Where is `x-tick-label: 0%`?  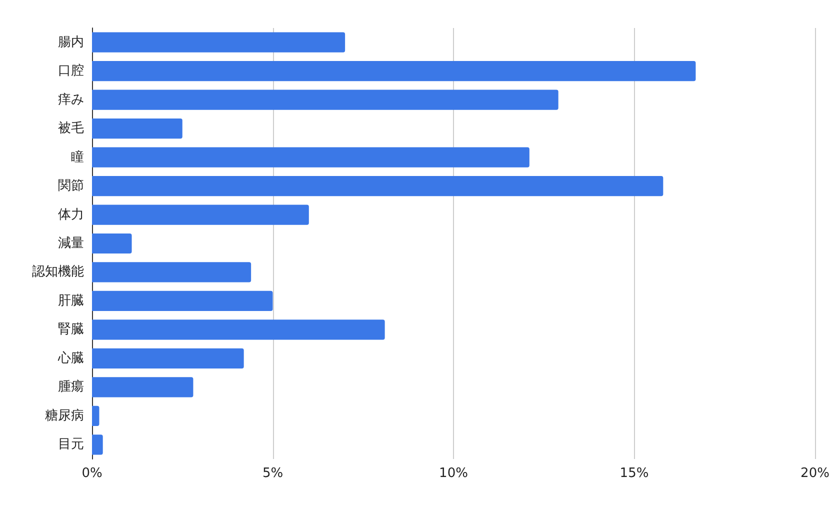
x-tick-label: 0% is located at coordinates (92, 473).